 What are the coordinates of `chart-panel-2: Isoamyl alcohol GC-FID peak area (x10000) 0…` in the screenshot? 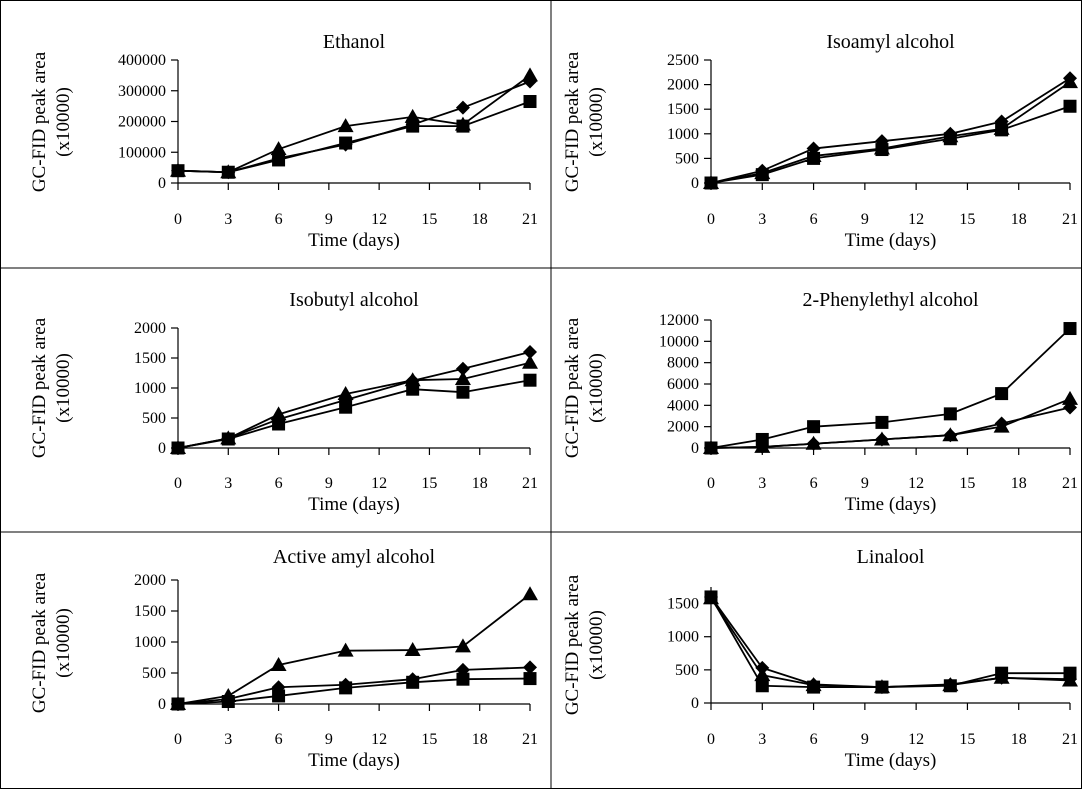 It's located at (820, 141).